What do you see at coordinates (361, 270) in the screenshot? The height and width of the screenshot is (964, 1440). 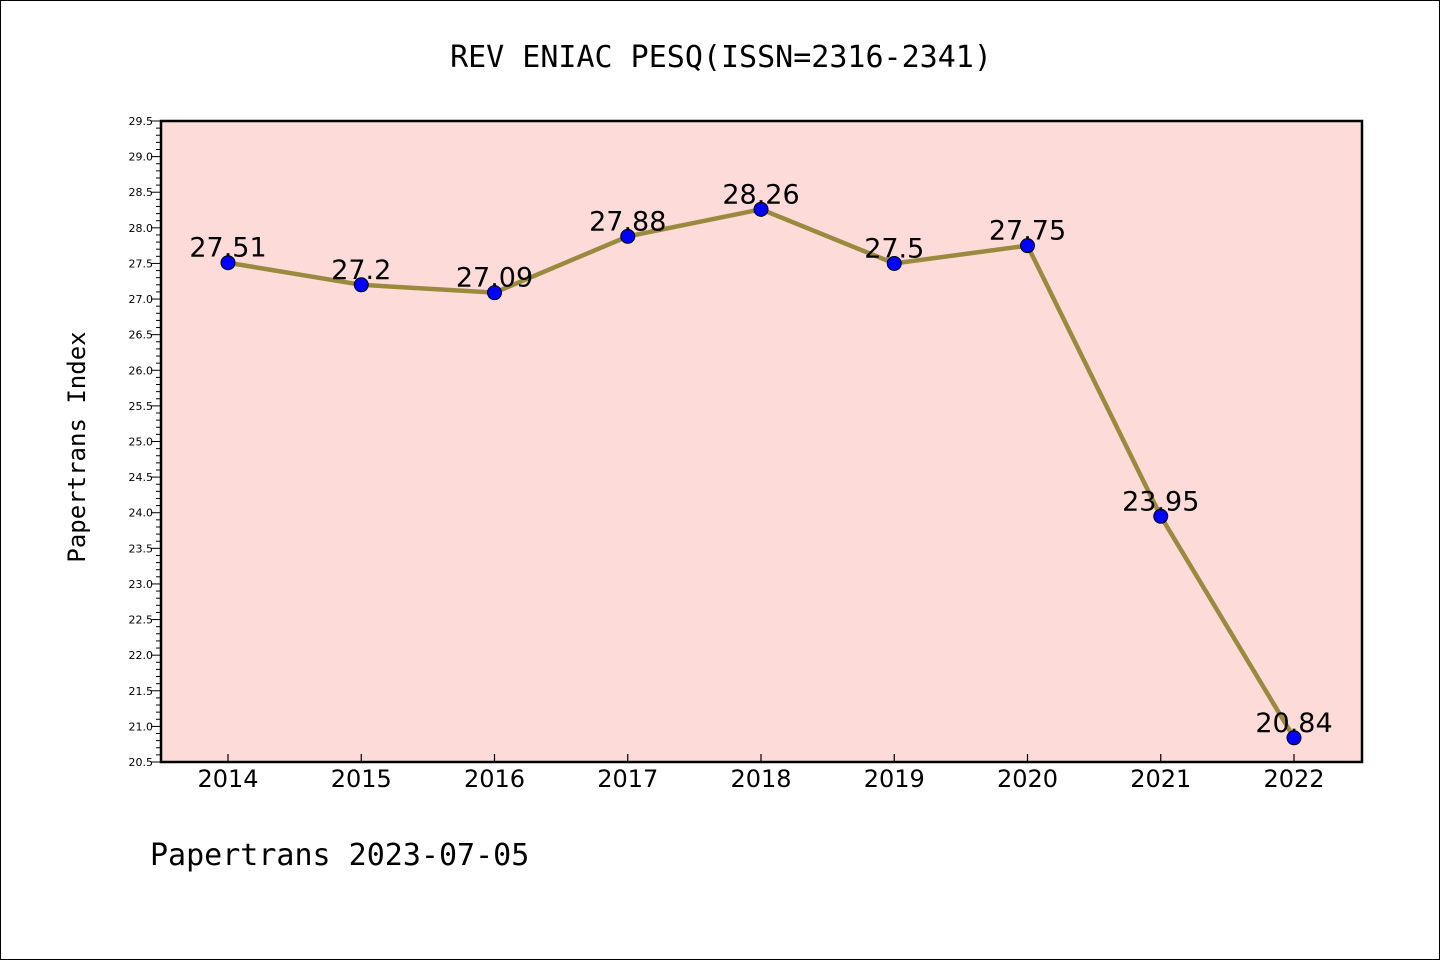 I see `data-label: 27.2` at bounding box center [361, 270].